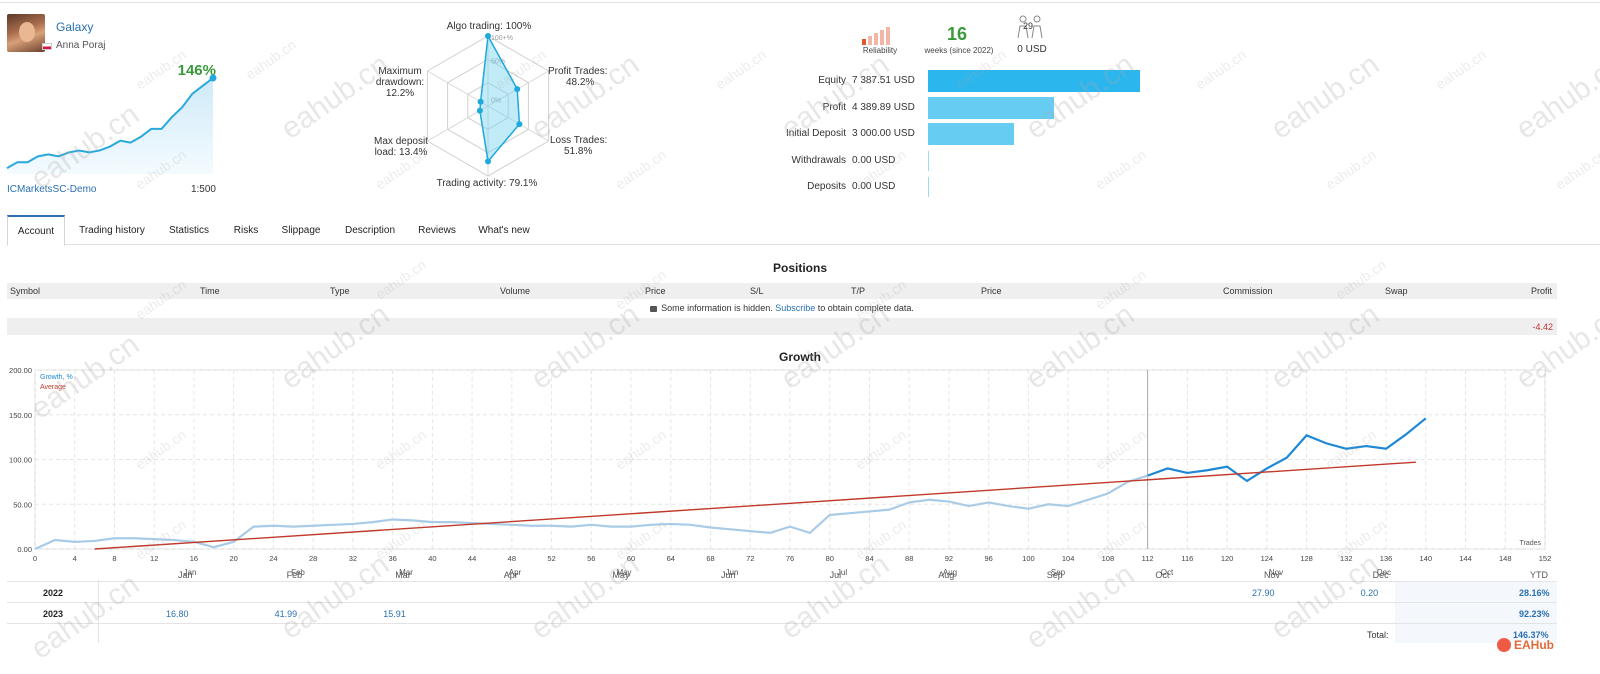 This screenshot has height=674, width=1600. Describe the element at coordinates (194, 558) in the screenshot. I see `growth-x-tick: 16` at that location.